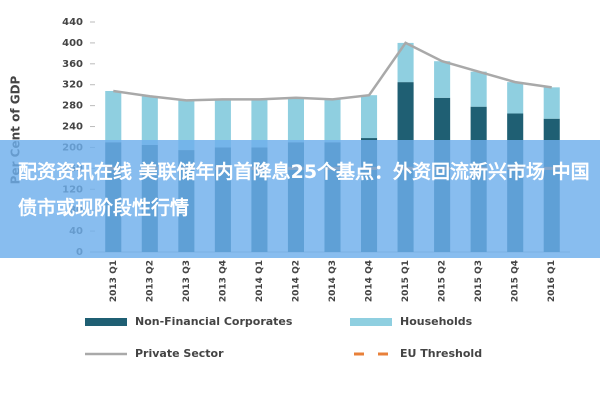 Image resolution: width=600 pixels, height=400 pixels. I want to click on x-tick-label: 2014 Q3, so click(333, 281).